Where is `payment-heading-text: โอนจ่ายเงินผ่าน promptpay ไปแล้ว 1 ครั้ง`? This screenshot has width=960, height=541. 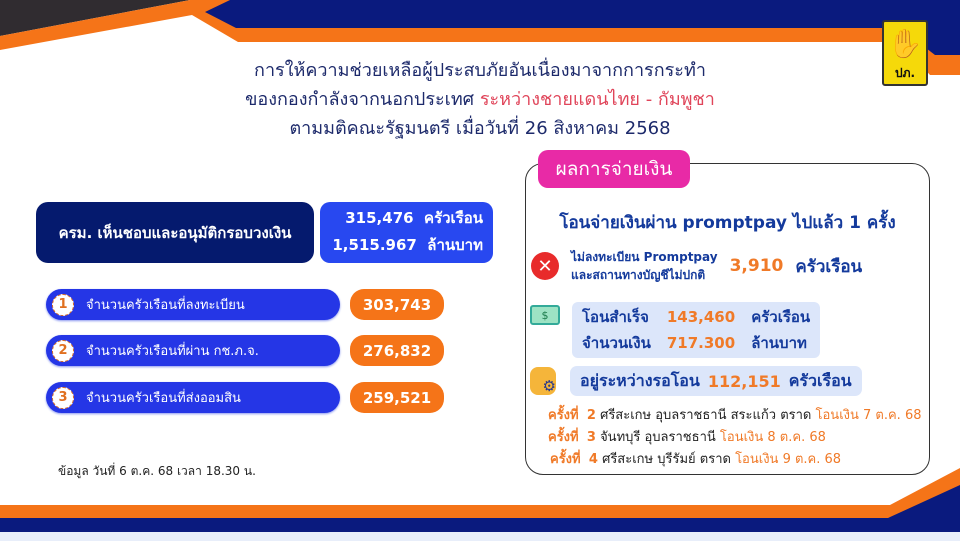 payment-heading-text: โอนจ่ายเงินผ่าน promptpay ไปแล้ว 1 ครั้ง is located at coordinates (727, 223).